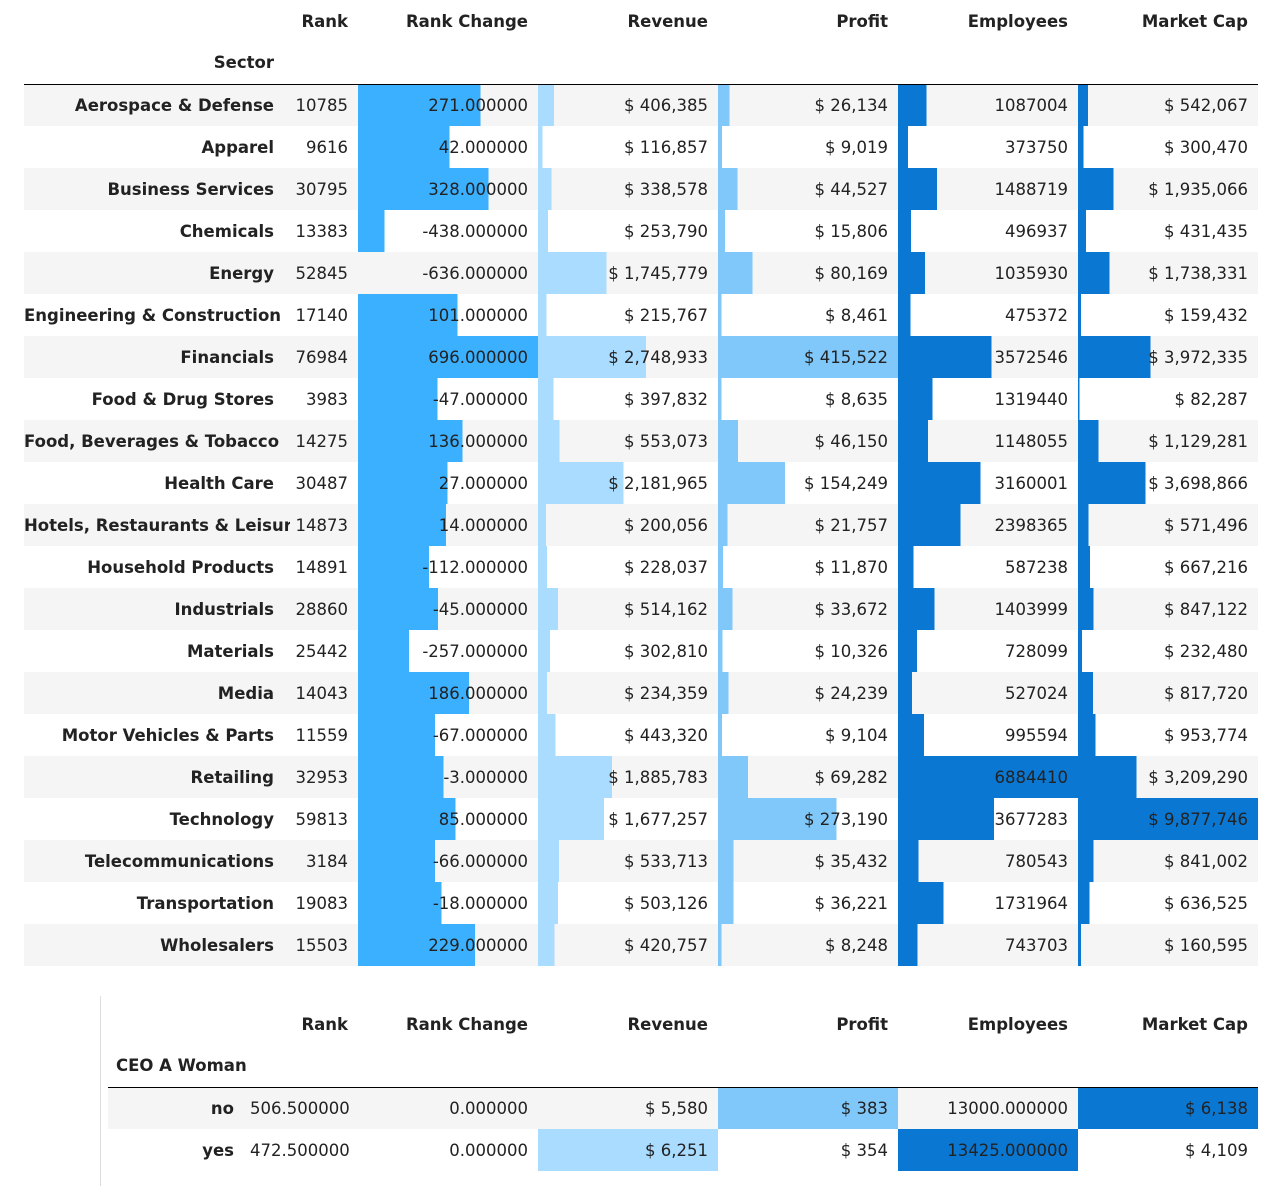 This screenshot has width=1274, height=1186. Describe the element at coordinates (205, 903) in the screenshot. I see `row-label: Transportation` at that location.